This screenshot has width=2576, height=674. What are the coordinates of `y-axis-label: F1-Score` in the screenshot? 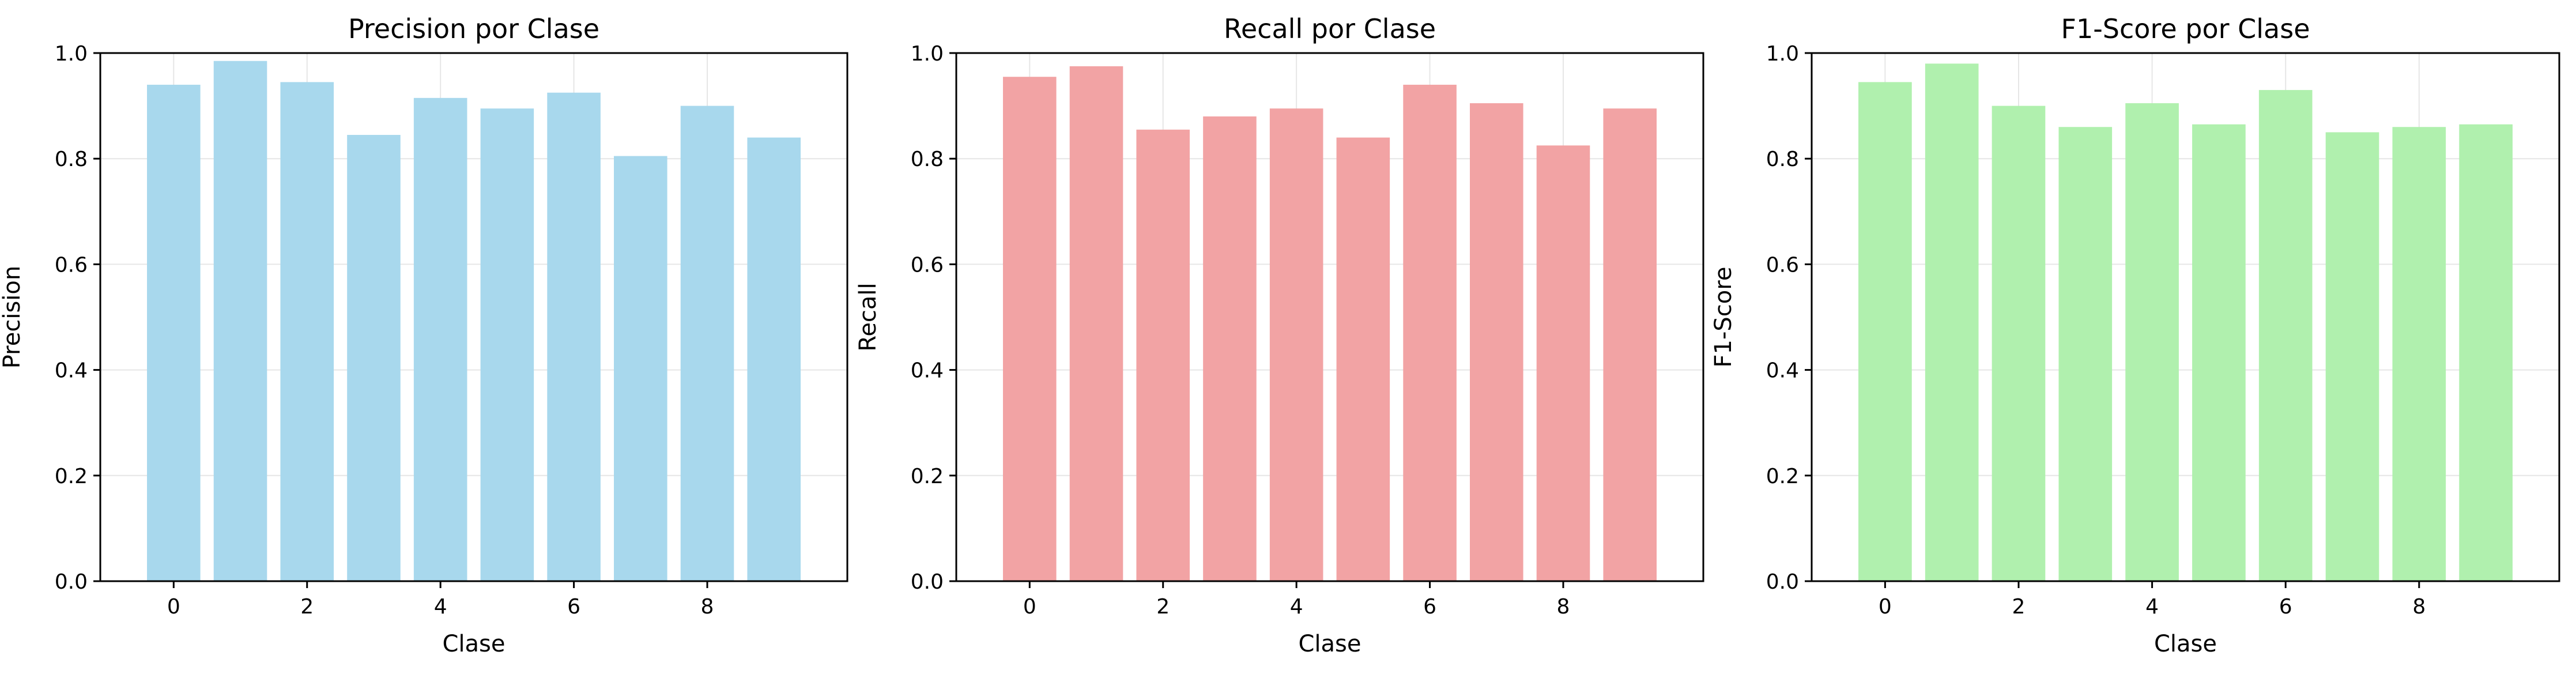 It's located at (1723, 318).